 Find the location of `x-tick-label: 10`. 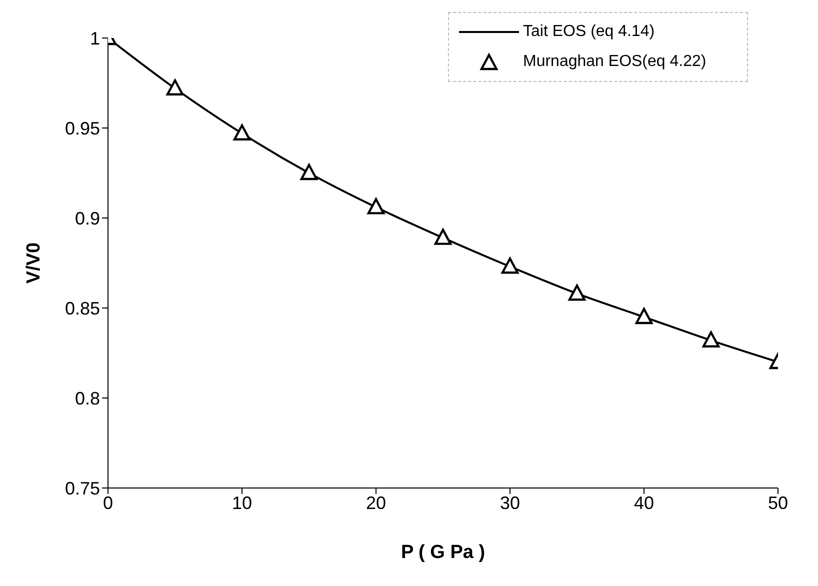

x-tick-label: 10 is located at coordinates (242, 502).